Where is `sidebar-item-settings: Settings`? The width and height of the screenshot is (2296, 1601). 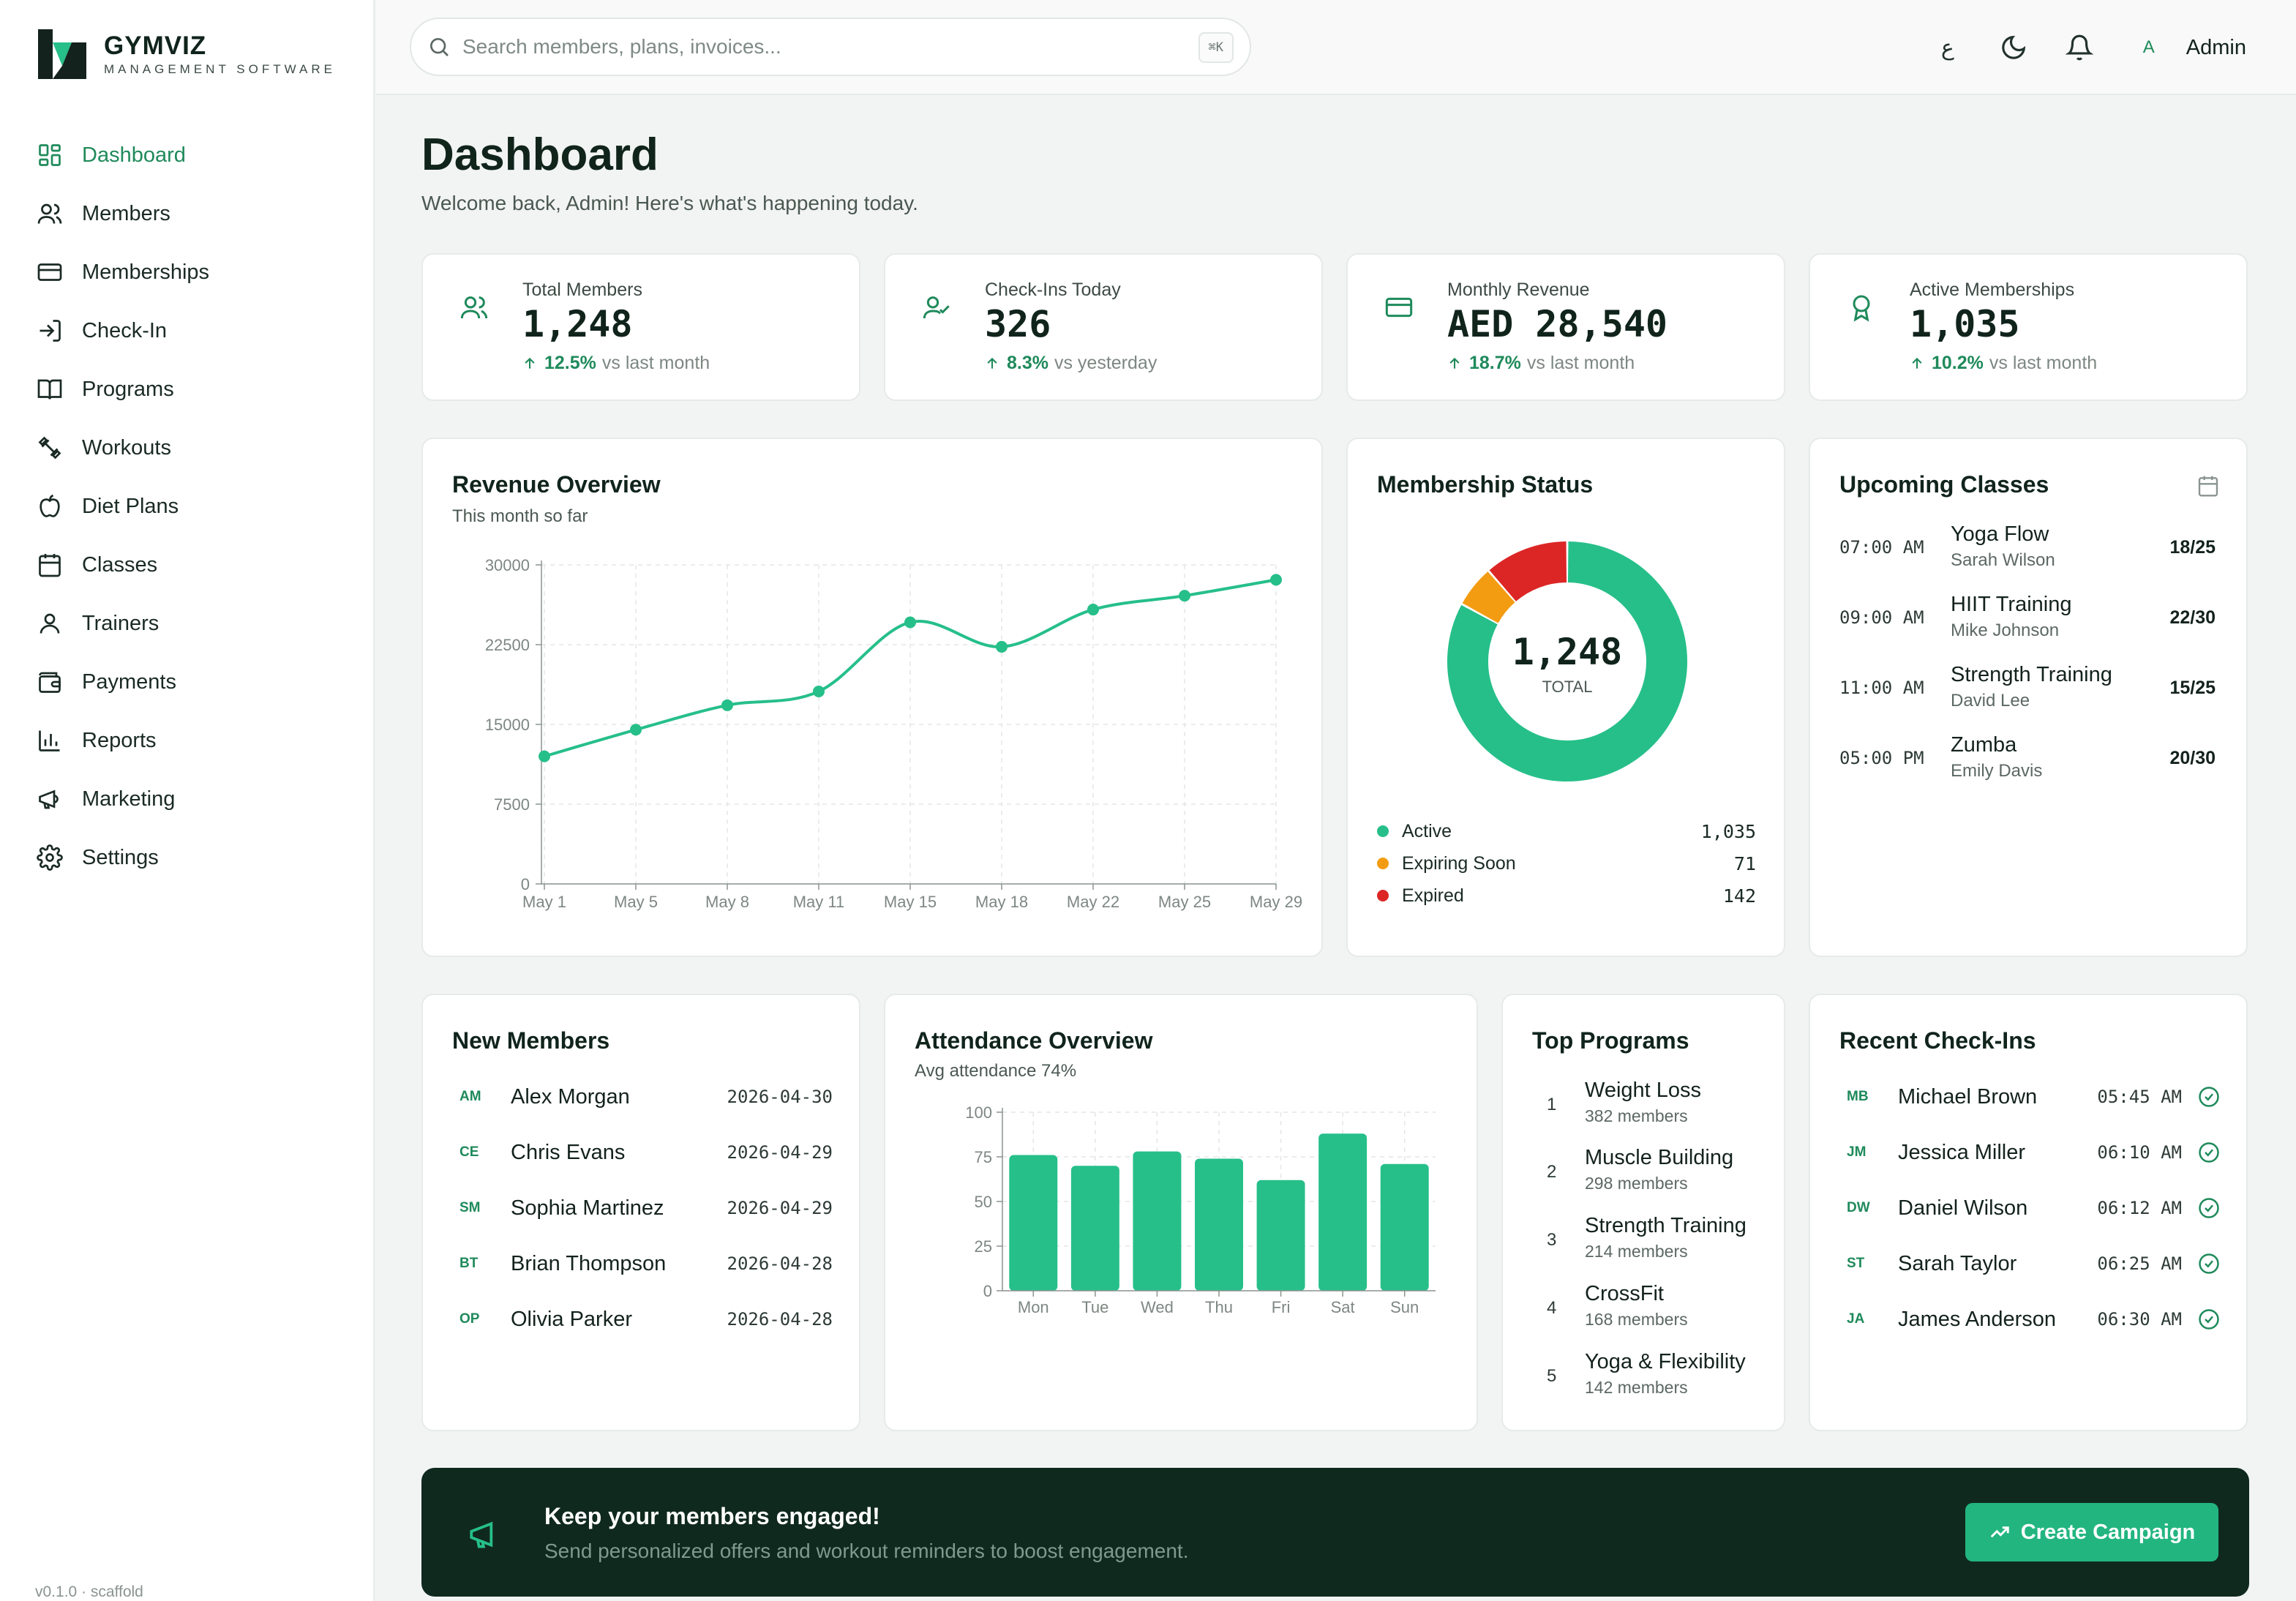
sidebar-item-settings: Settings is located at coordinates (187, 857).